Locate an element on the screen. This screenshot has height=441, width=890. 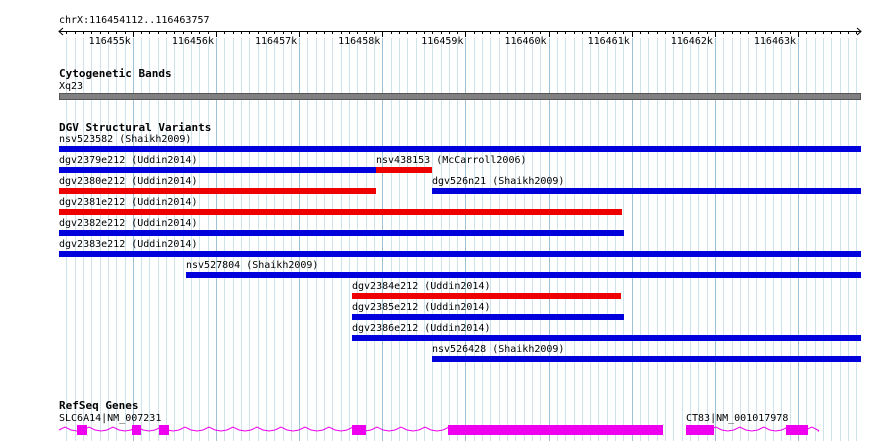
refseq-gene-intron-line is located at coordinates (445, 430).